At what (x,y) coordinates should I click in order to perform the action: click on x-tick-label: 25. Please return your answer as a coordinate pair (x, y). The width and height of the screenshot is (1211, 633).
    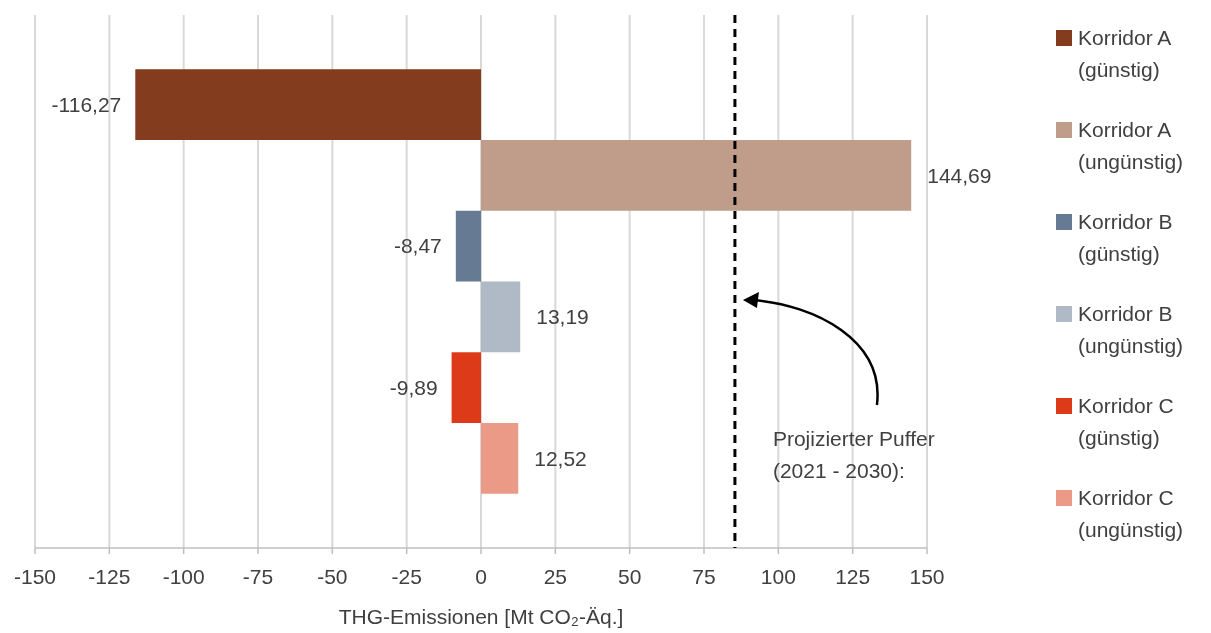
    Looking at the image, I should click on (555, 576).